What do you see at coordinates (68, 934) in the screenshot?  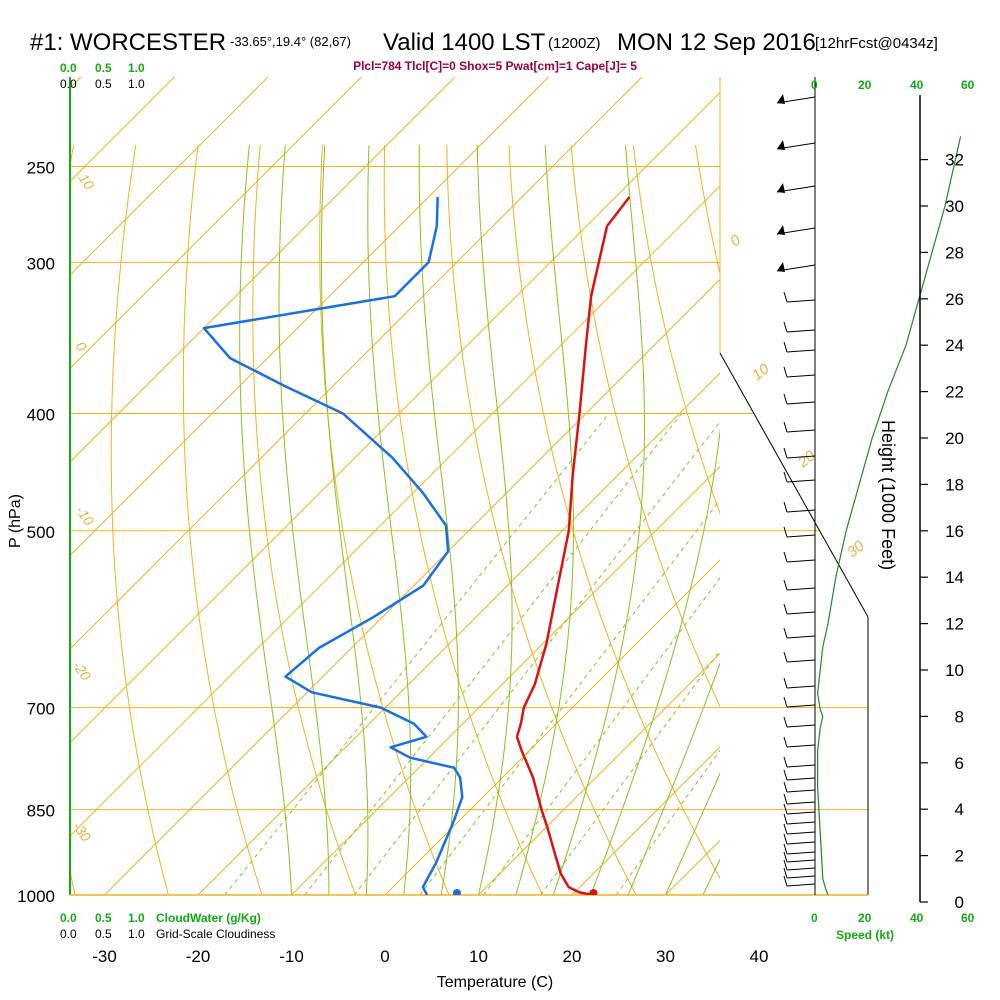 I see `cloudiness-bot-0: 0.0` at bounding box center [68, 934].